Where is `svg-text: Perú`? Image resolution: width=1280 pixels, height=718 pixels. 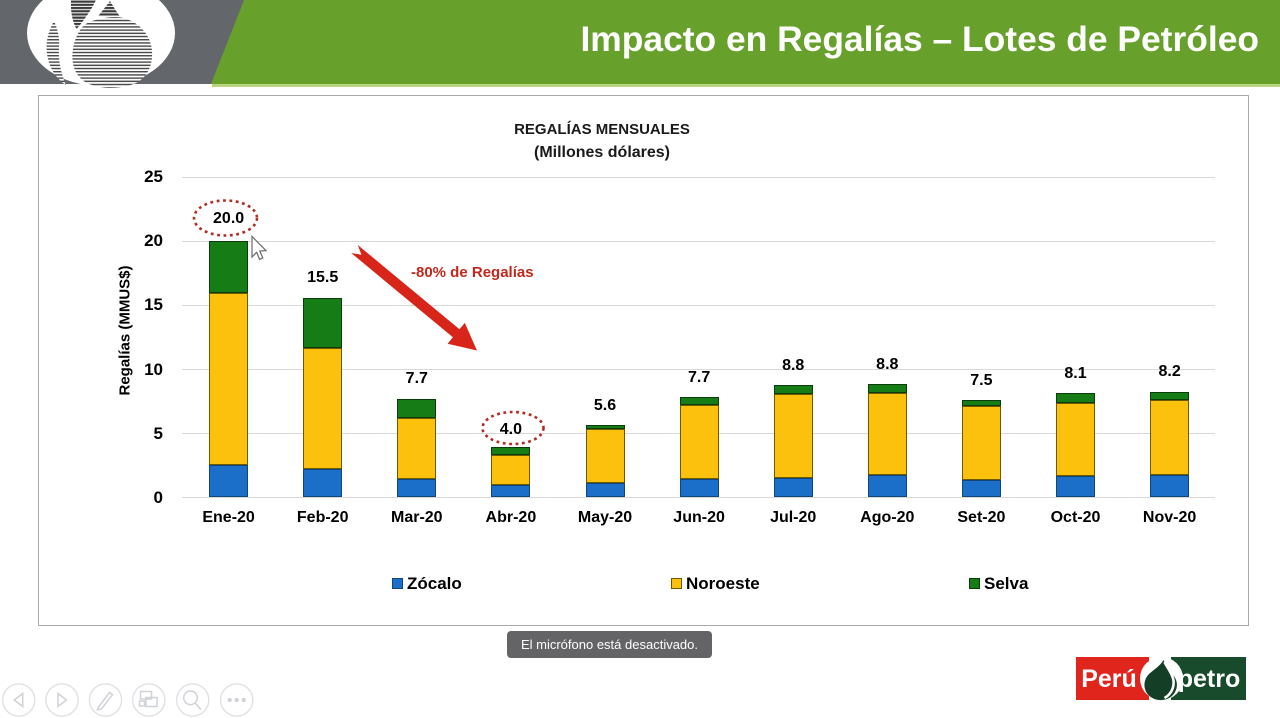 svg-text: Perú is located at coordinates (1109, 679).